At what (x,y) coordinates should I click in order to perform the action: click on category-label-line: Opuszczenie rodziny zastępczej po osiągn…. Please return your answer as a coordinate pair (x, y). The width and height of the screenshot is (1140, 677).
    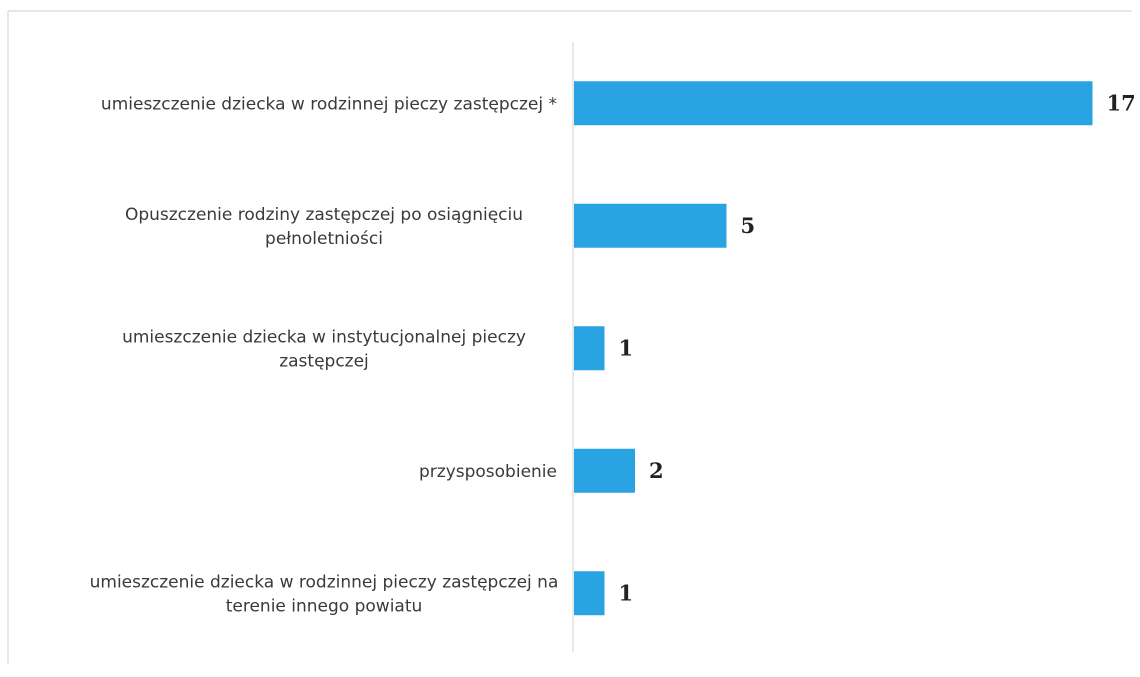
    Looking at the image, I should click on (324, 215).